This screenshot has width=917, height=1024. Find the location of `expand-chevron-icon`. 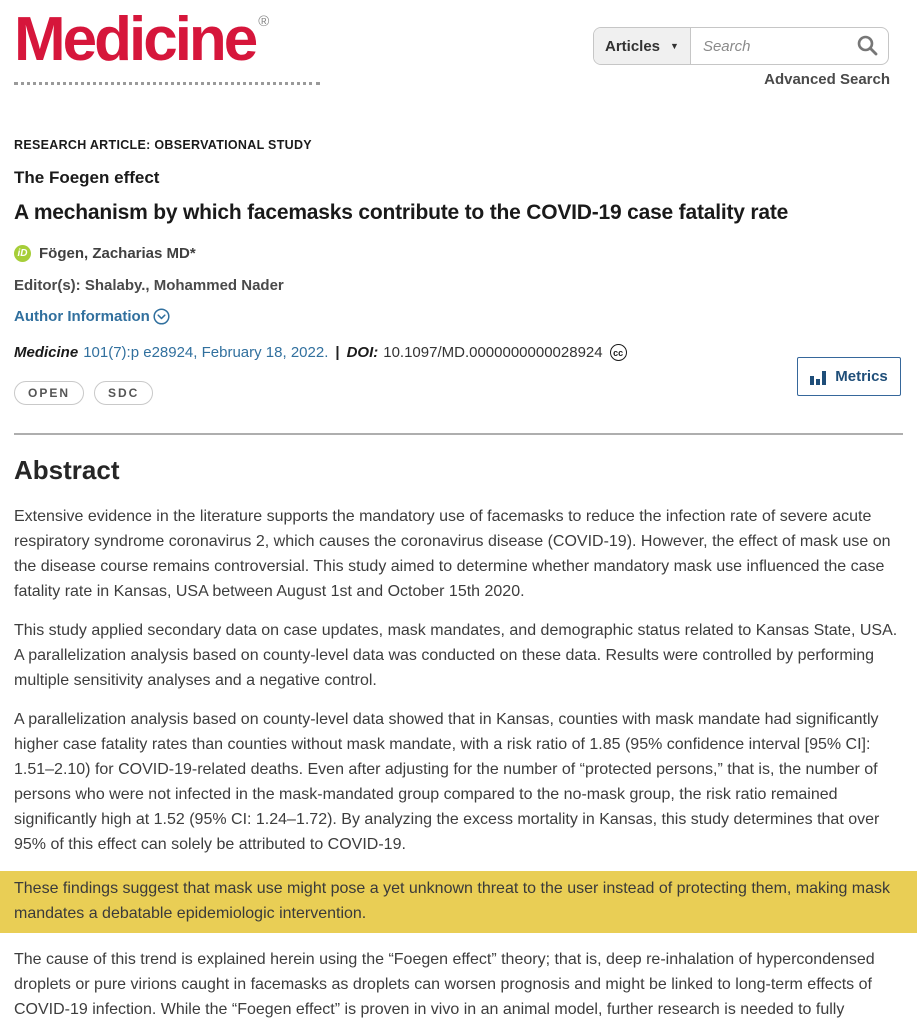

expand-chevron-icon is located at coordinates (161, 316).